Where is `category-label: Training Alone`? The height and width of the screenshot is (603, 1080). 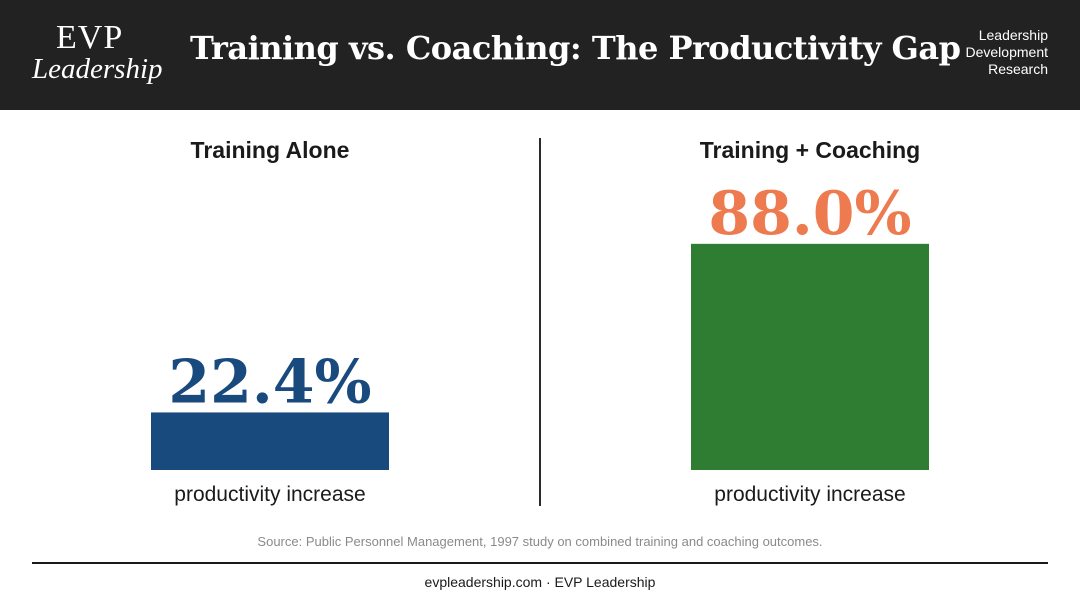 category-label: Training Alone is located at coordinates (270, 150).